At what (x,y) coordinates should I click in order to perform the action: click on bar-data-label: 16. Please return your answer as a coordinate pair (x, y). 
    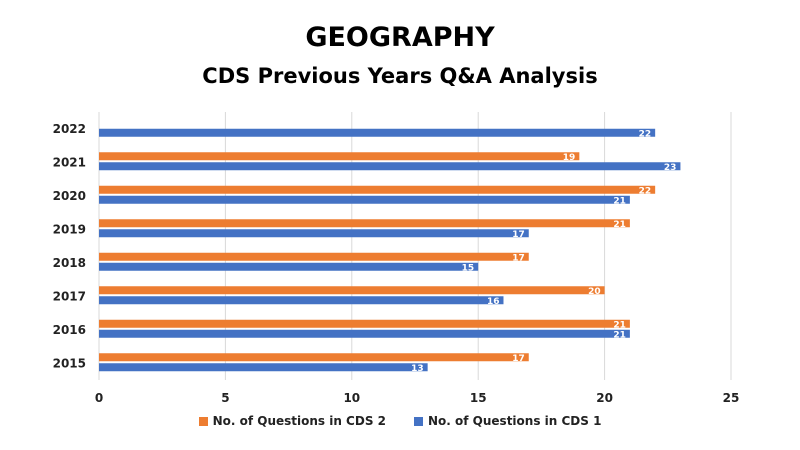
    Looking at the image, I should click on (493, 302).